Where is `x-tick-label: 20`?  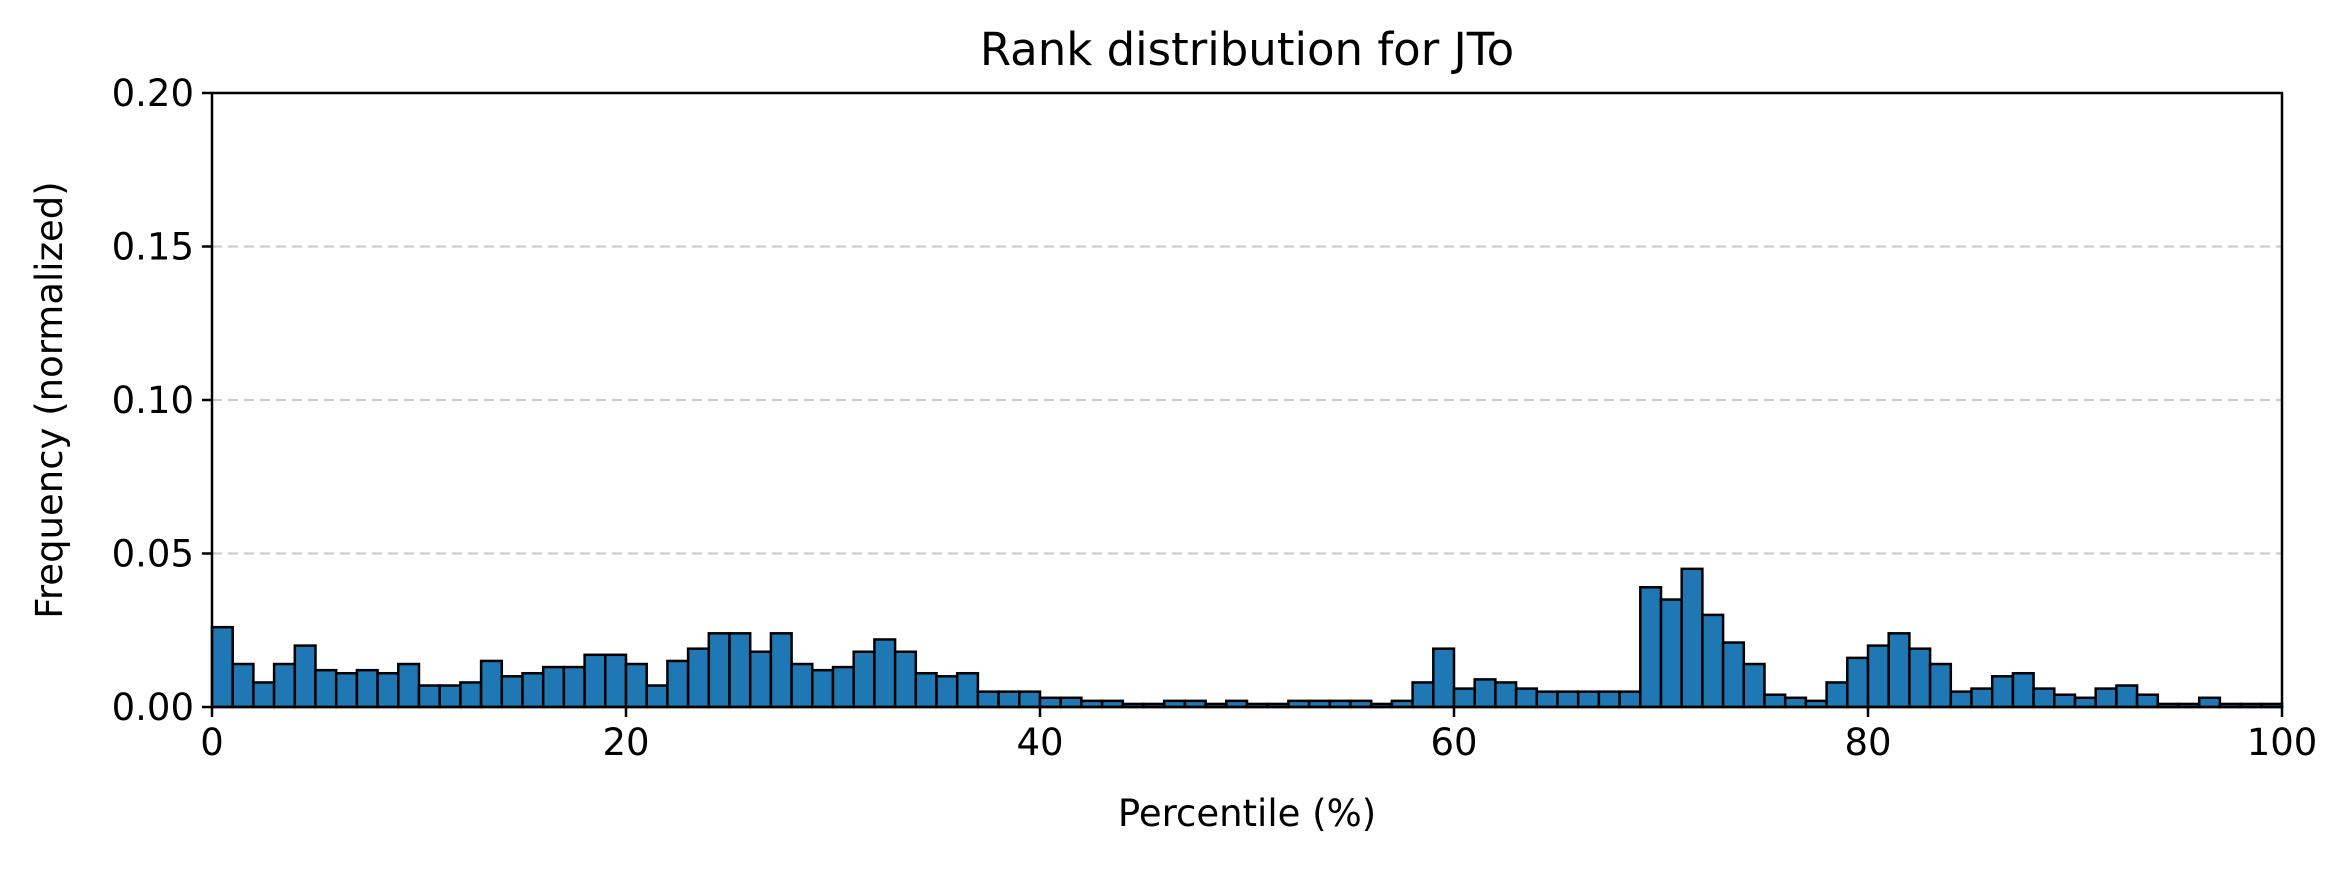 x-tick-label: 20 is located at coordinates (625, 742).